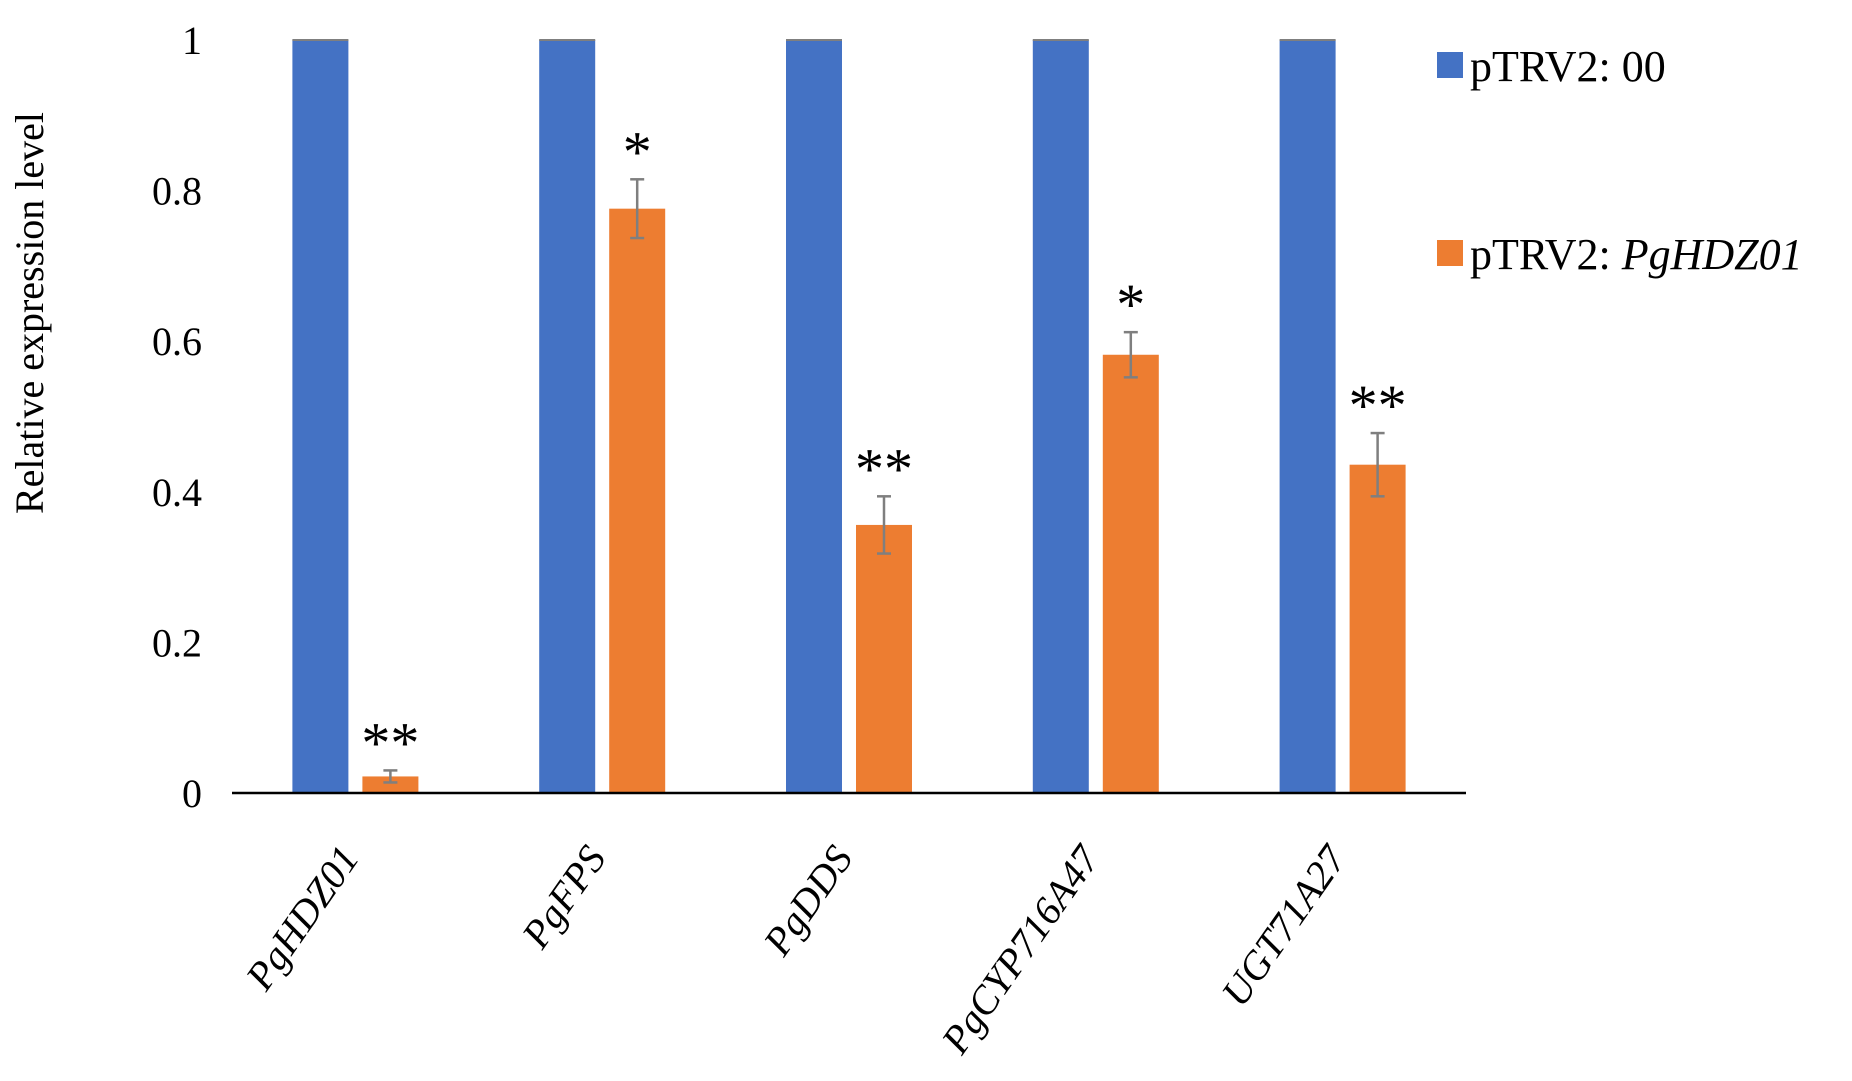 The image size is (1852, 1081). What do you see at coordinates (192, 40) in the screenshot?
I see `y-tick-label: 1` at bounding box center [192, 40].